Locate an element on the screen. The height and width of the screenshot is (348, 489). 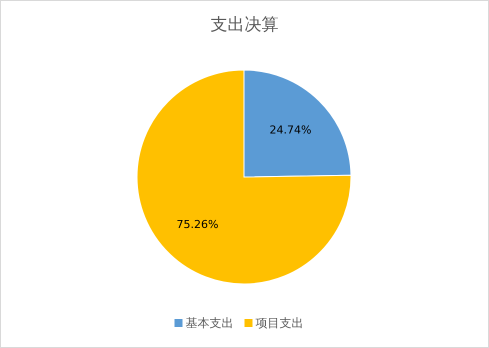
data-label: 75.26% is located at coordinates (197, 225).